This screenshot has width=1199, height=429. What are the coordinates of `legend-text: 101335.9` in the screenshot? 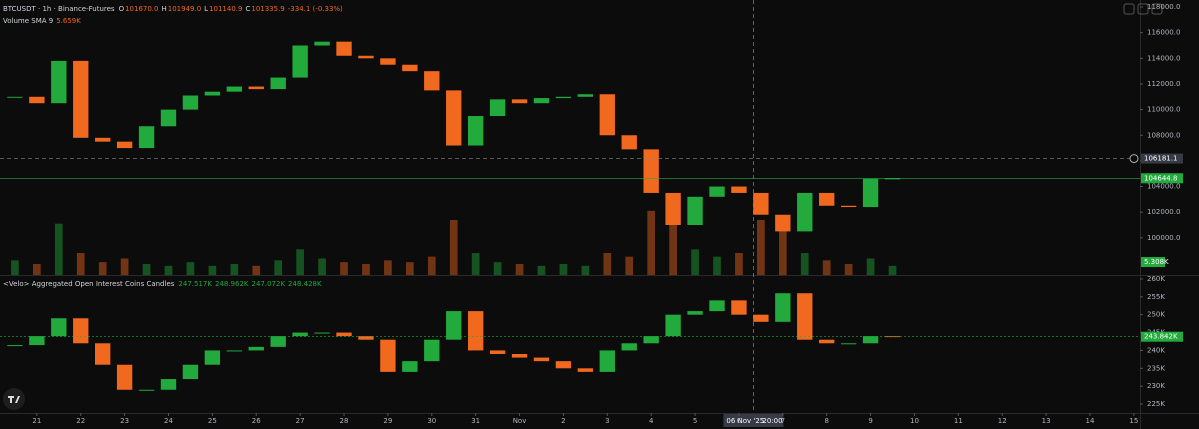 It's located at (267, 9).